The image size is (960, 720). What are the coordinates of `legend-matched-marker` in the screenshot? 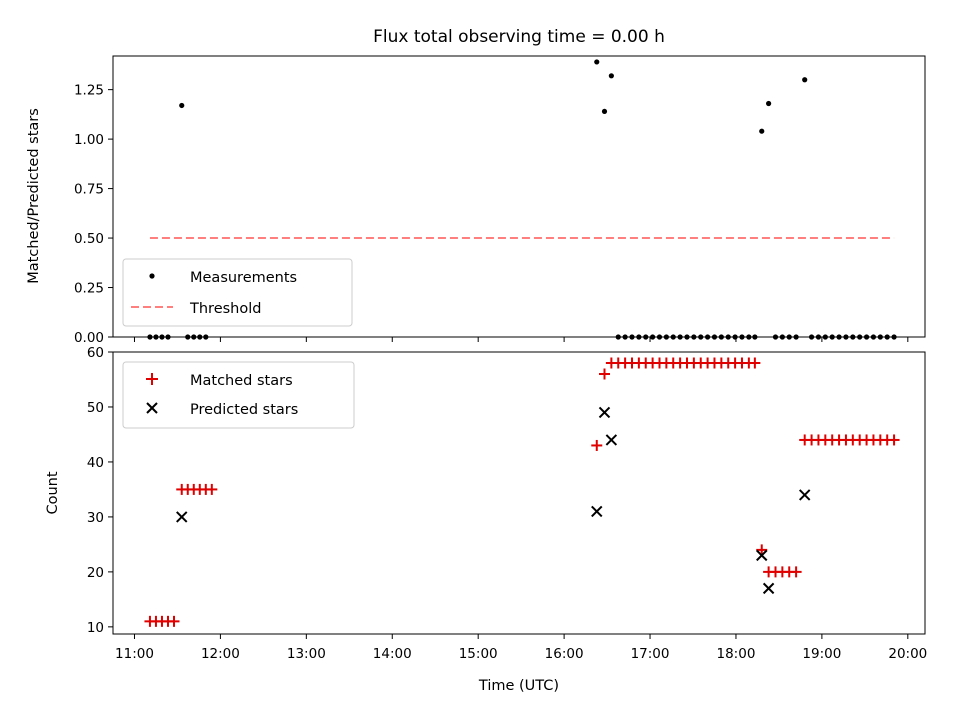 It's located at (152, 379).